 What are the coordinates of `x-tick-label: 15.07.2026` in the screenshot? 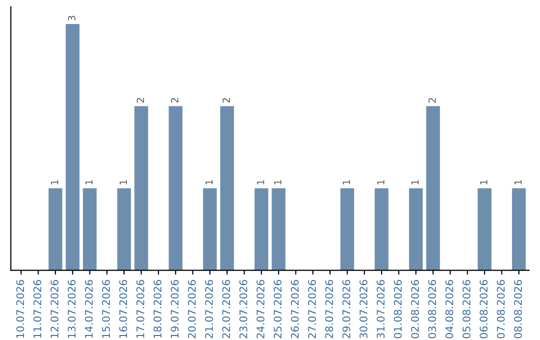 It's located at (106, 309).